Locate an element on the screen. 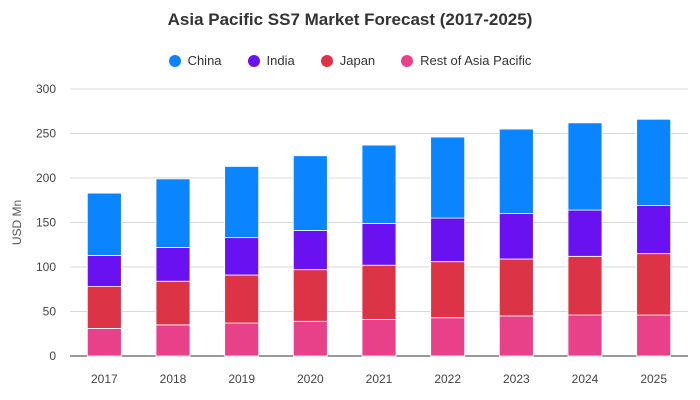 The image size is (700, 400). y-tick-label: 300 is located at coordinates (46, 89).